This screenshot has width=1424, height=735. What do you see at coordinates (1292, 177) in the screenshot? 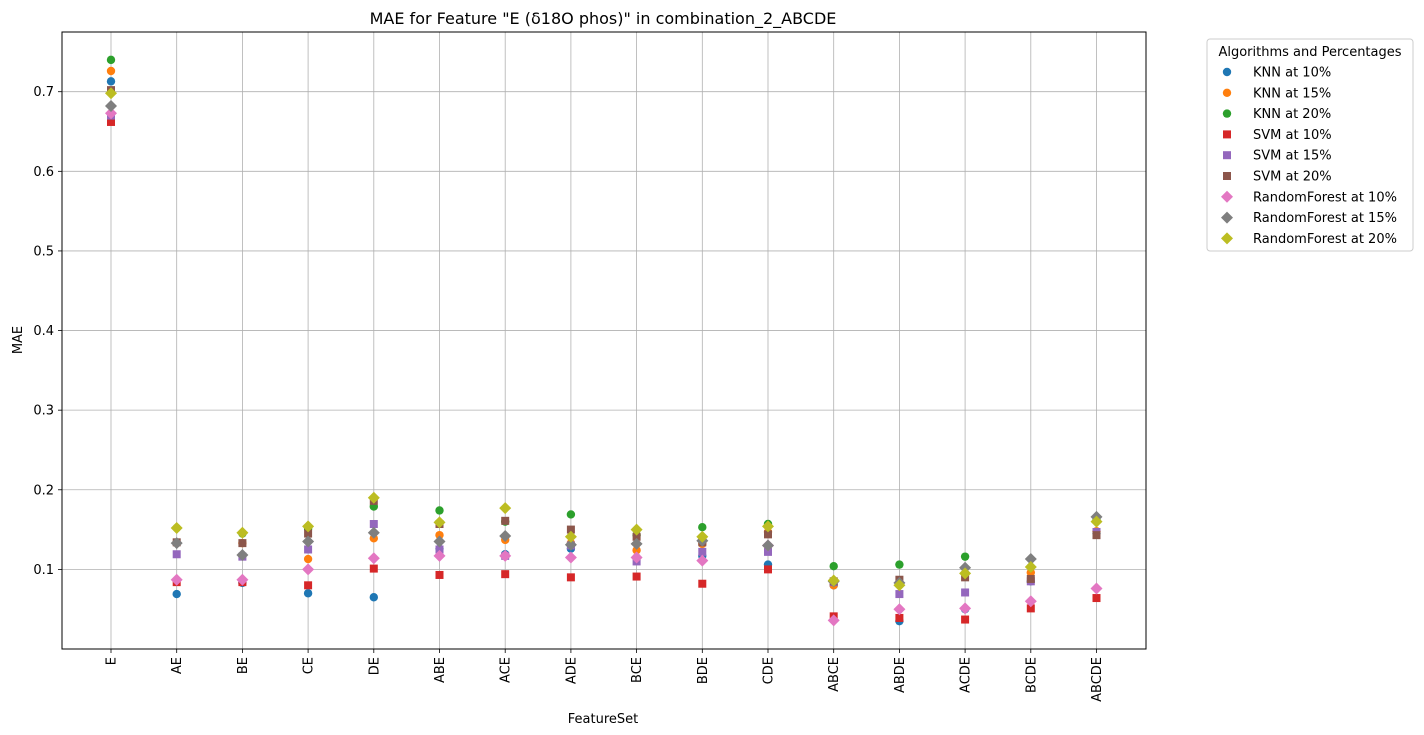
I see `legend-label: SVM at 20%` at bounding box center [1292, 177].